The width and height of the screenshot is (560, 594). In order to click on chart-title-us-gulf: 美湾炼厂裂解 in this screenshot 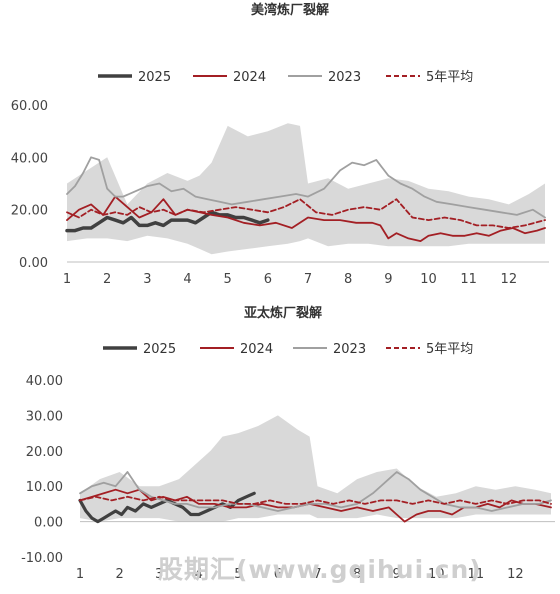, I will do `click(290, 10)`.